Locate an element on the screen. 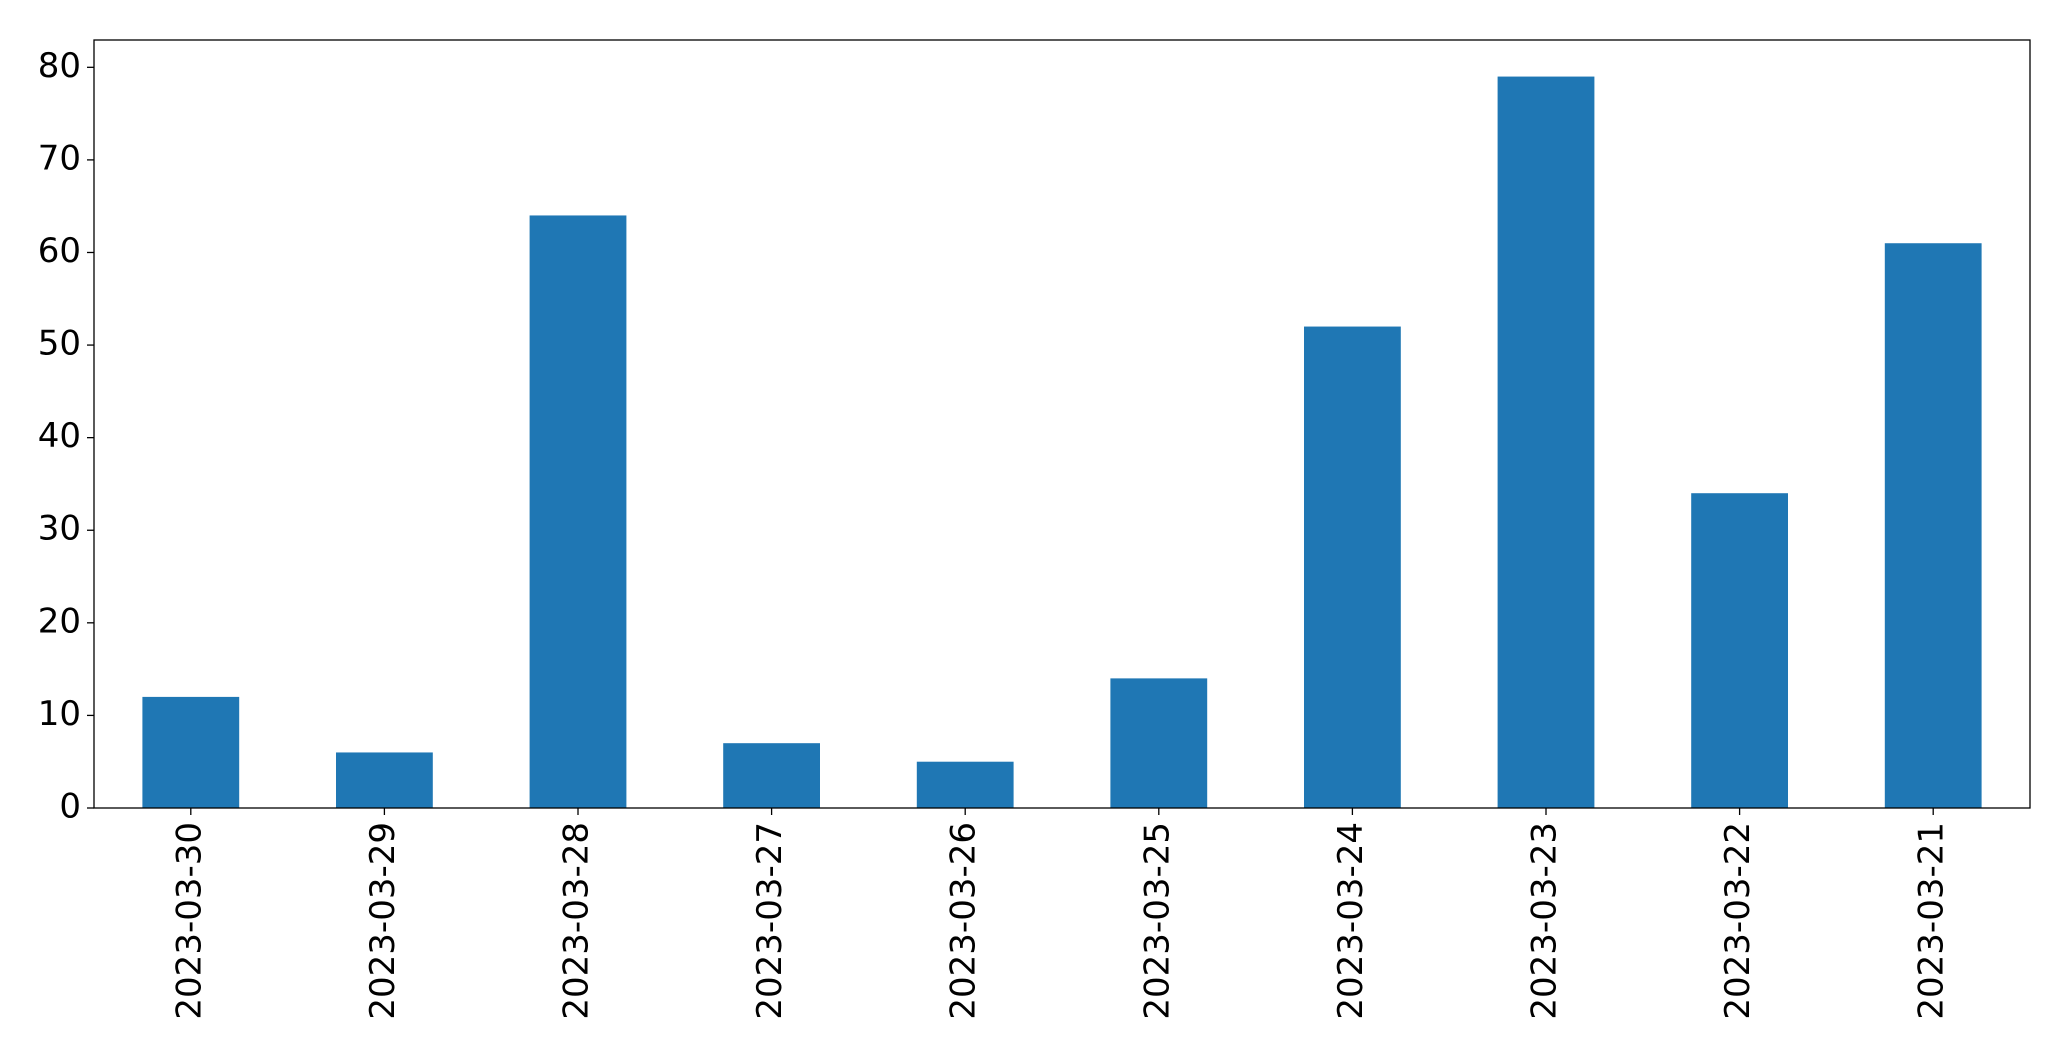  x-tick-label: 2023-03-21 is located at coordinates (1932, 921).